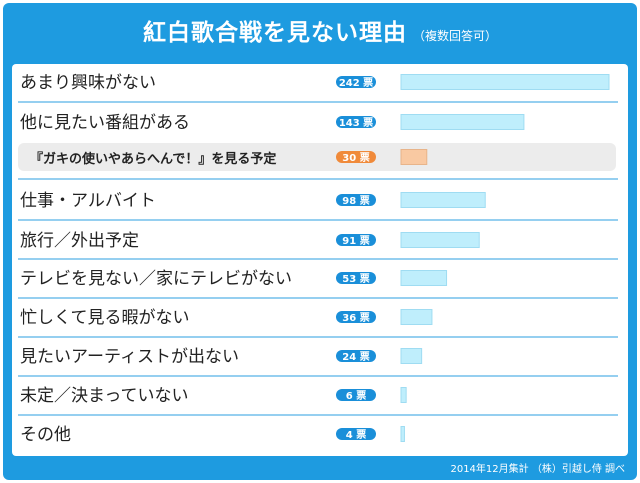 Image resolution: width=640 pixels, height=483 pixels. Describe the element at coordinates (45, 435) in the screenshot. I see `category-label: その他` at that location.